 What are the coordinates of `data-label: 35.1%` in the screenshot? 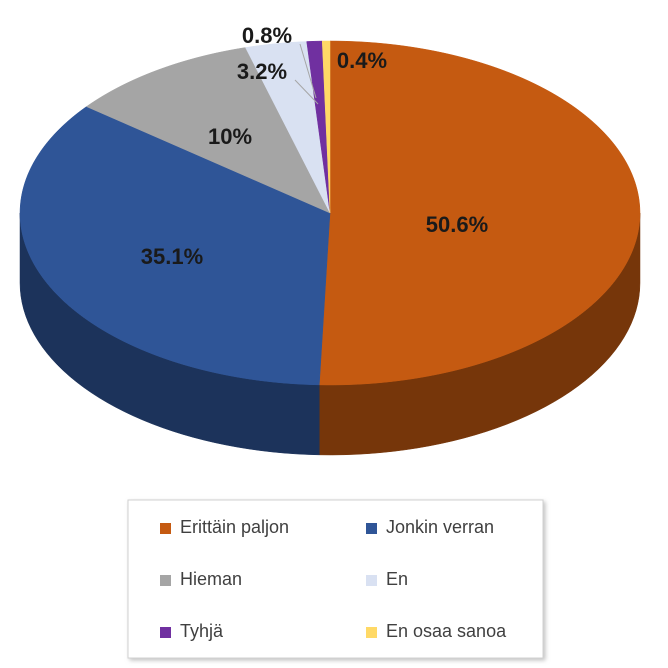 It's located at (172, 256).